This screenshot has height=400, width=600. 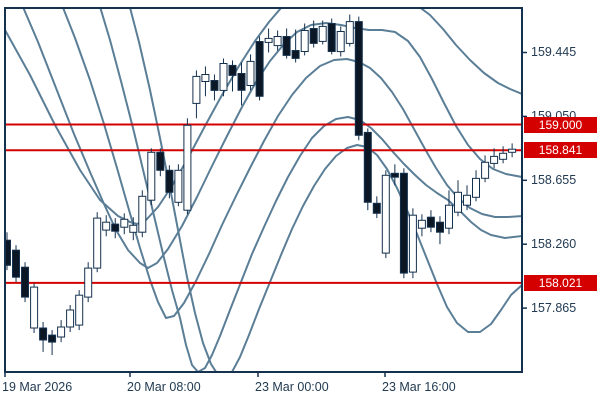 I want to click on x-axis-label: 23 Mar 00:00, so click(x=292, y=387).